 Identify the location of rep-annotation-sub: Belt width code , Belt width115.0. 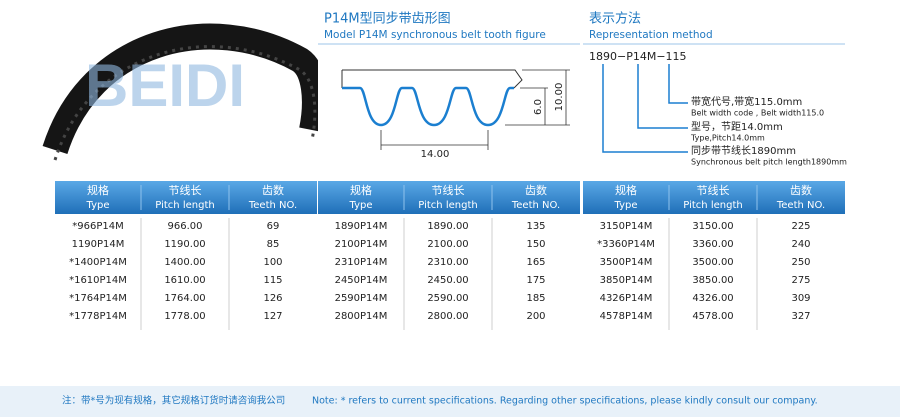
(757, 113).